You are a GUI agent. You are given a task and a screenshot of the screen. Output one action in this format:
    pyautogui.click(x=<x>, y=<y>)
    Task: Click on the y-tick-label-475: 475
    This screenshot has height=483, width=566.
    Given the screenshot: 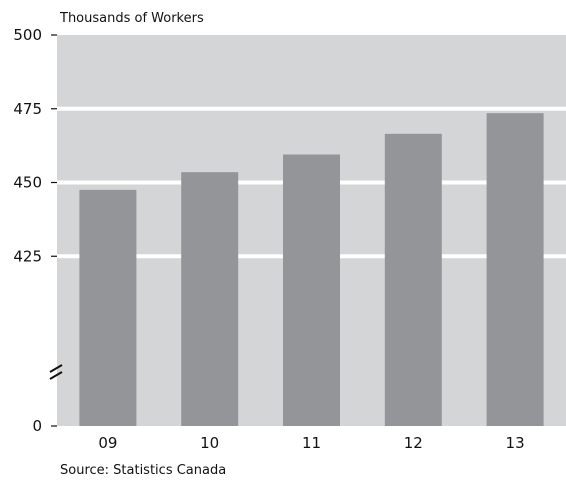 What is the action you would take?
    pyautogui.click(x=27, y=109)
    